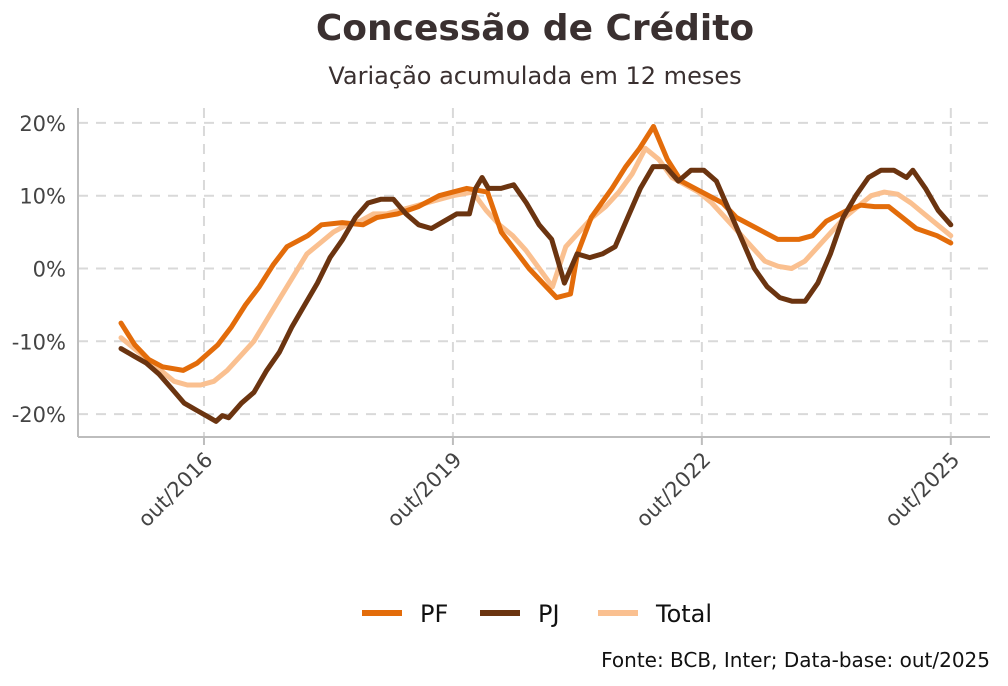 Image resolution: width=1008 pixels, height=686 pixels. Describe the element at coordinates (39, 415) in the screenshot. I see `y-tick-label: -20%` at that location.